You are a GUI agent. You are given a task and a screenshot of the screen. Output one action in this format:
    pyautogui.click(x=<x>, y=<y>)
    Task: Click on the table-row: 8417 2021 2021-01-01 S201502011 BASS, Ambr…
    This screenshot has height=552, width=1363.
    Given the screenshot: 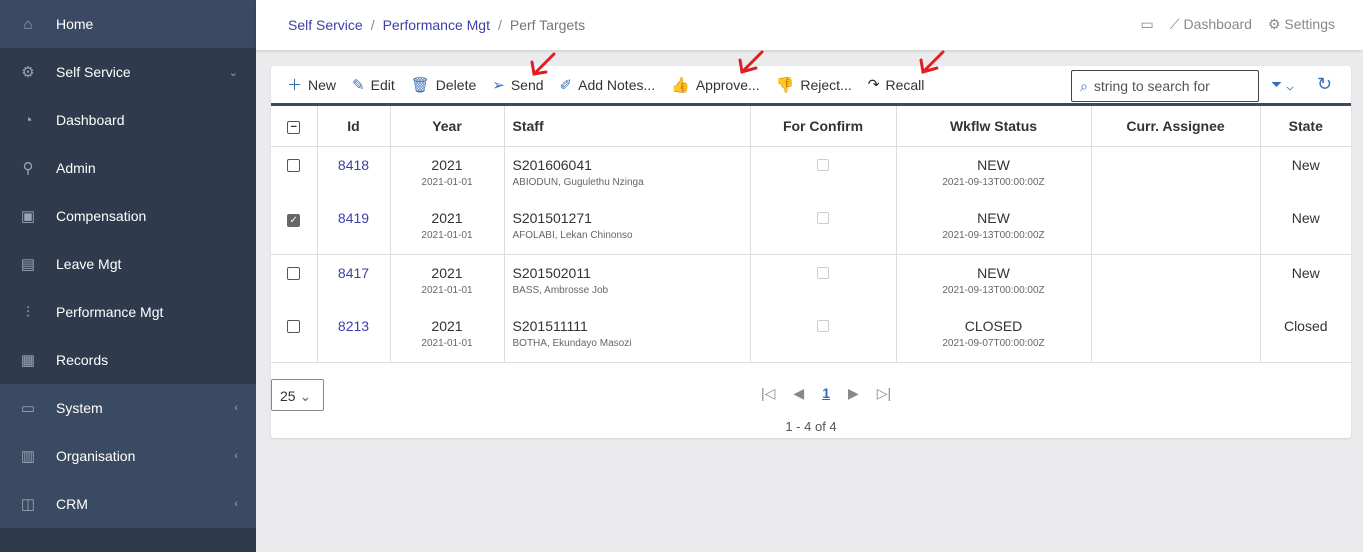 What is the action you would take?
    pyautogui.click(x=811, y=281)
    